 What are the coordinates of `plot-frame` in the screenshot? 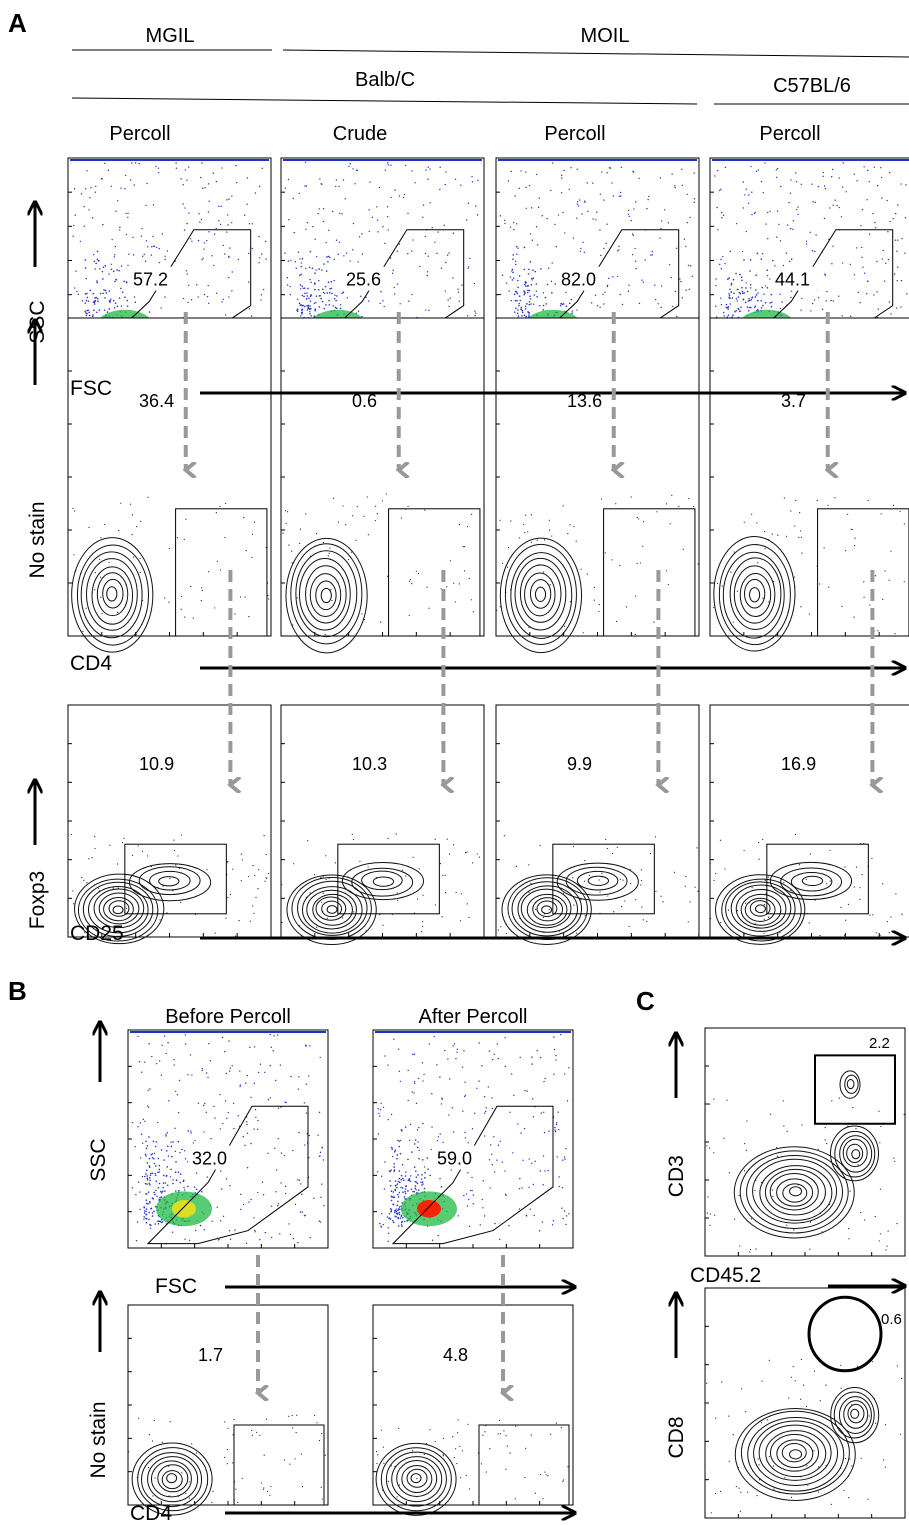 It's located at (228, 1405).